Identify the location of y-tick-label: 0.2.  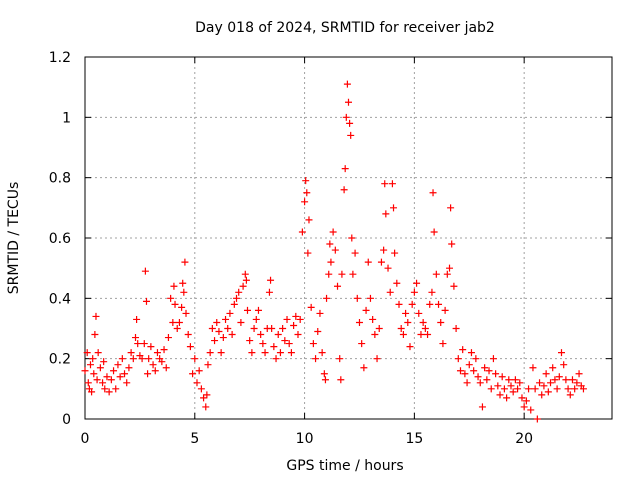
(60, 360).